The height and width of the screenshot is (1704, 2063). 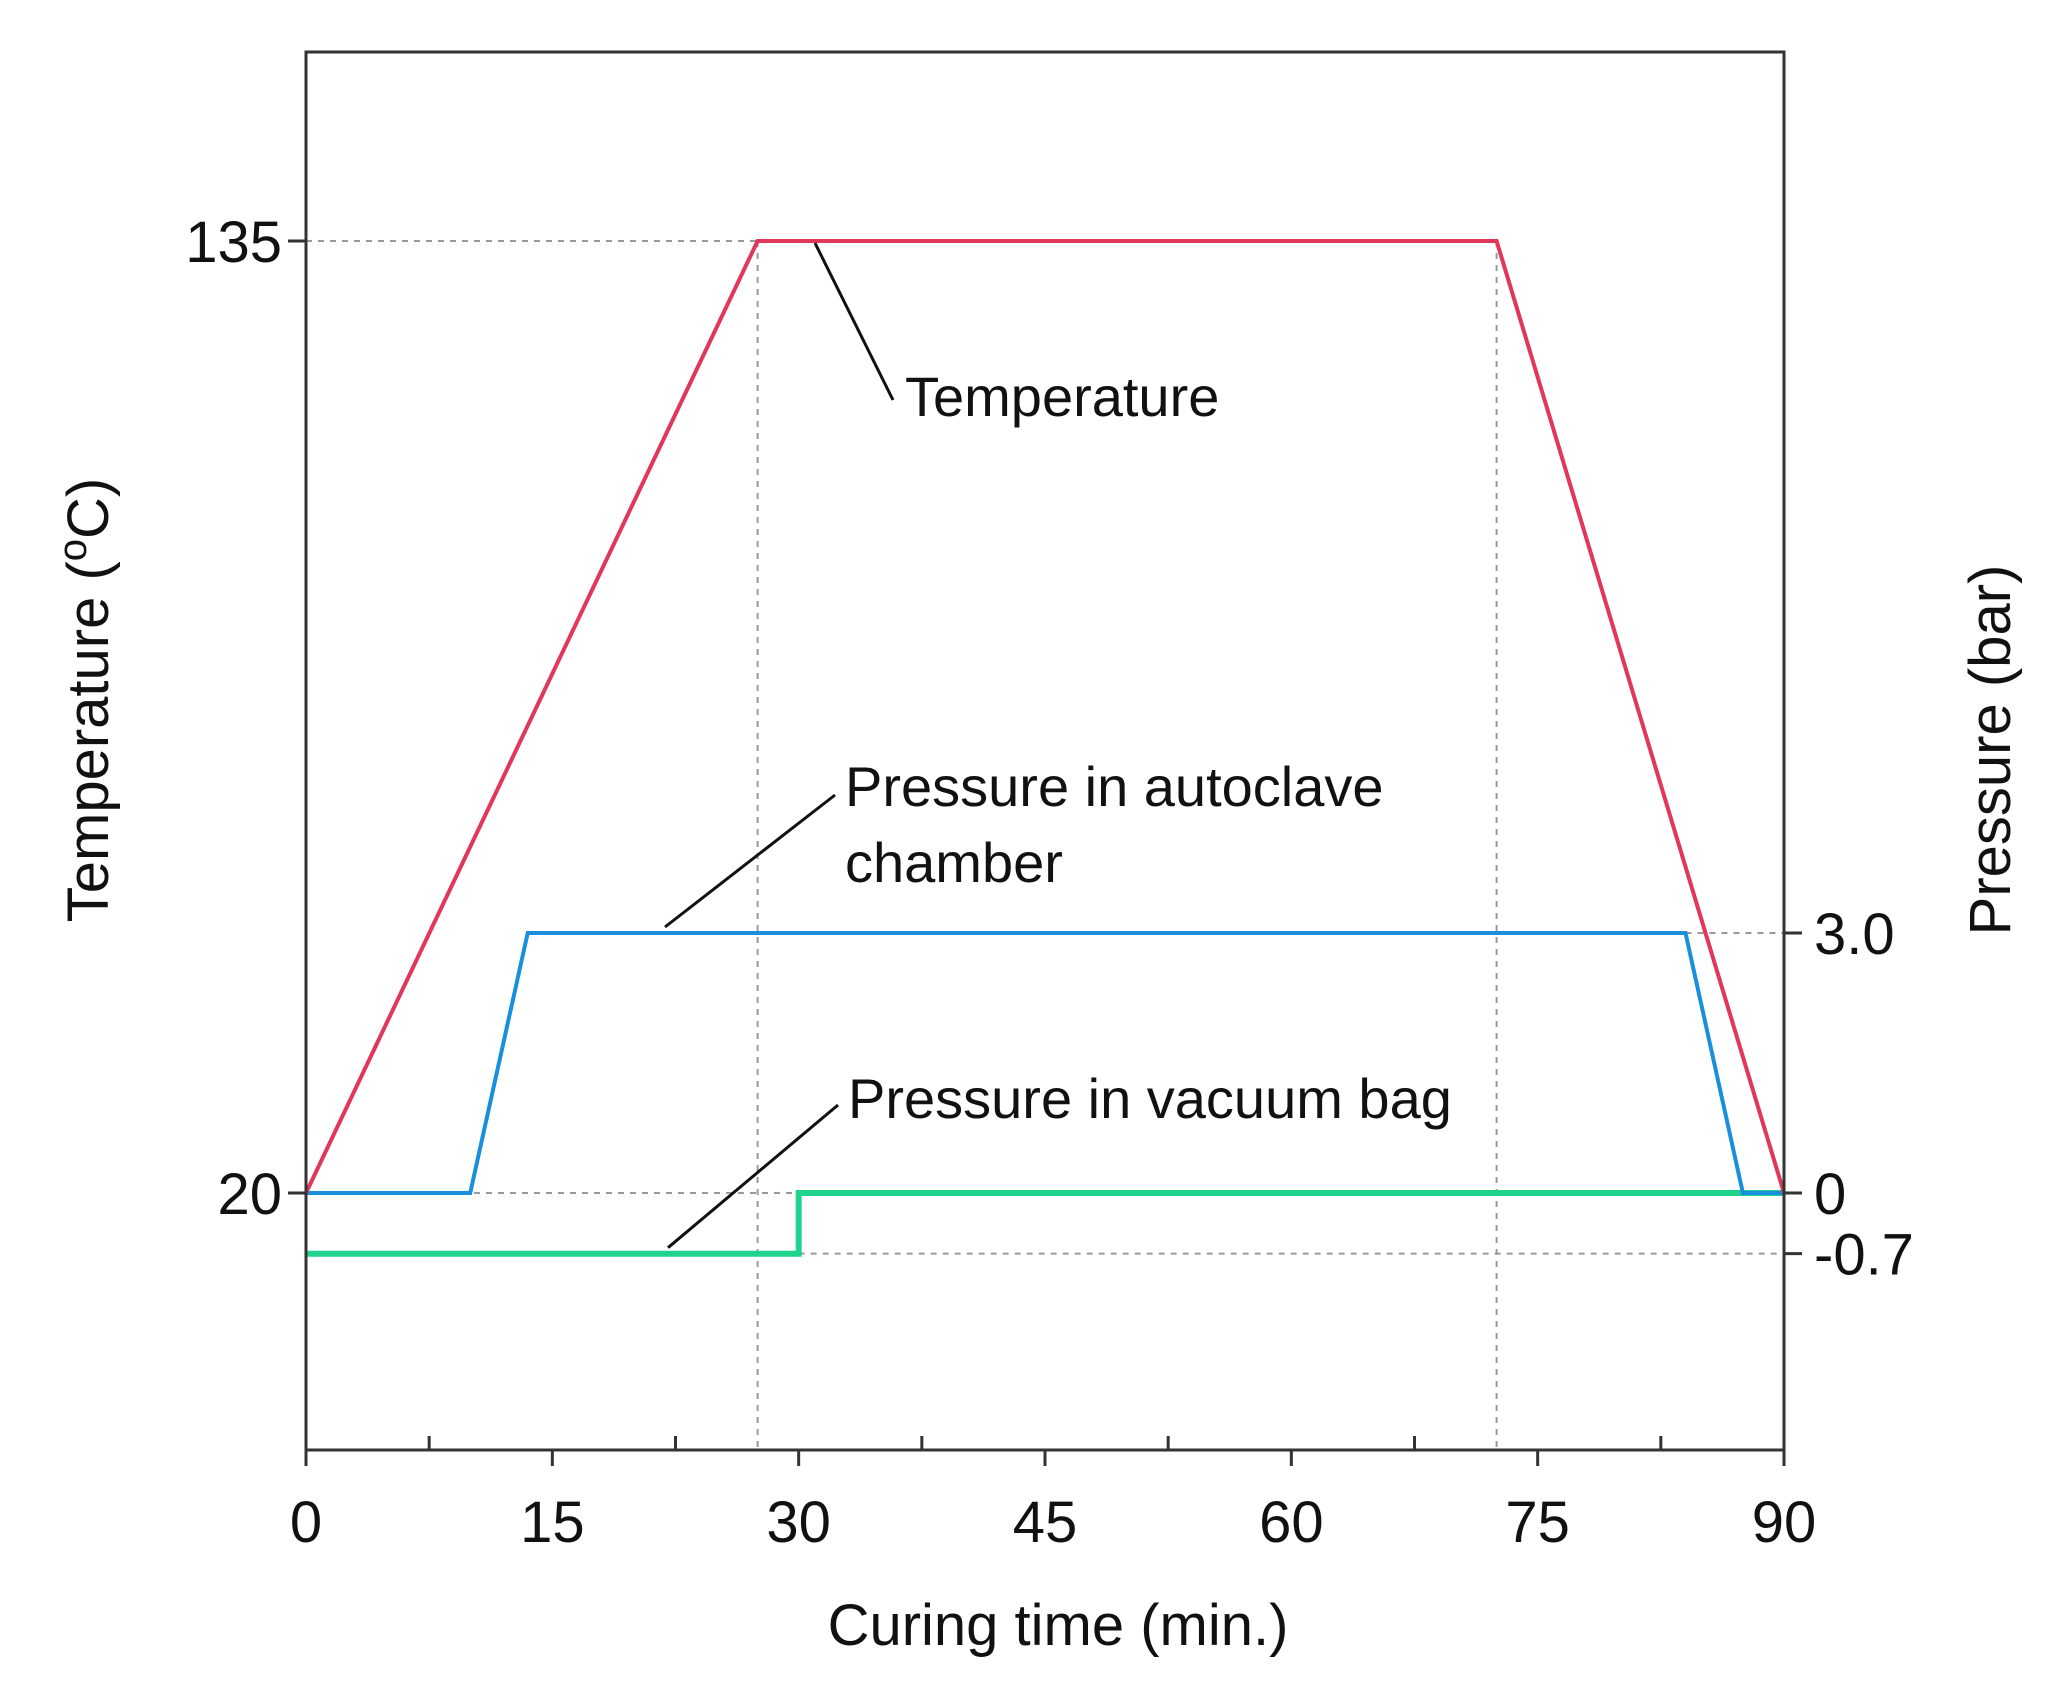 What do you see at coordinates (306, 1522) in the screenshot?
I see `x-tick-label-0: 0` at bounding box center [306, 1522].